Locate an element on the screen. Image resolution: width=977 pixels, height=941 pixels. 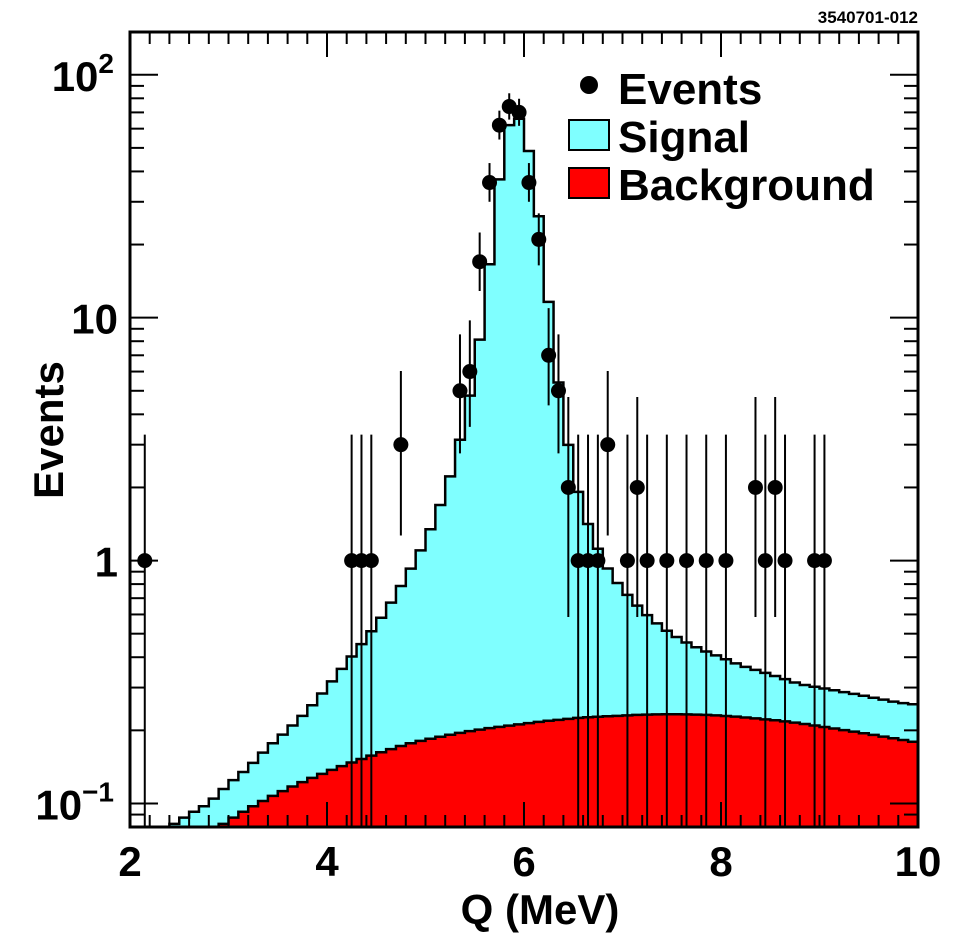
x-tick-label: 10 is located at coordinates (918, 861).